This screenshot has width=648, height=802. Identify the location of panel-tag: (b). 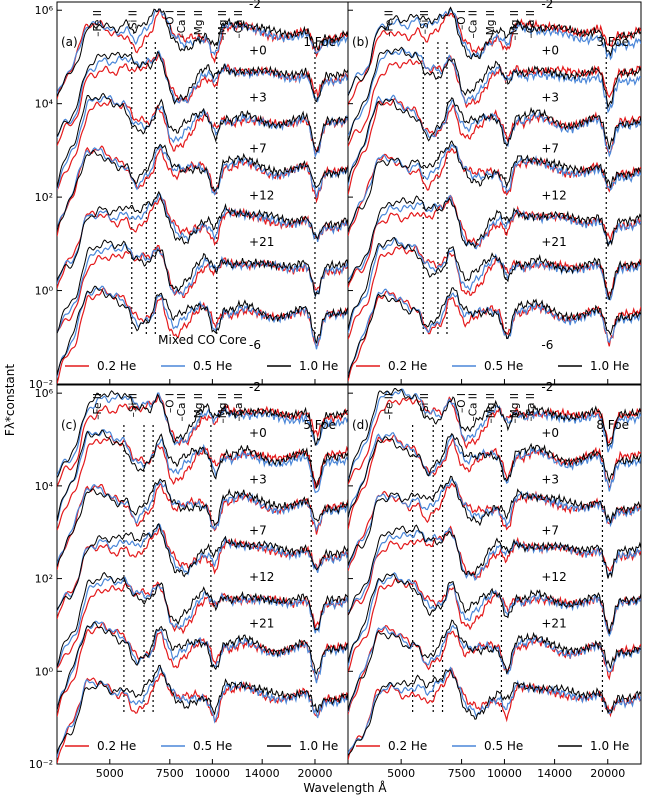
(360, 42).